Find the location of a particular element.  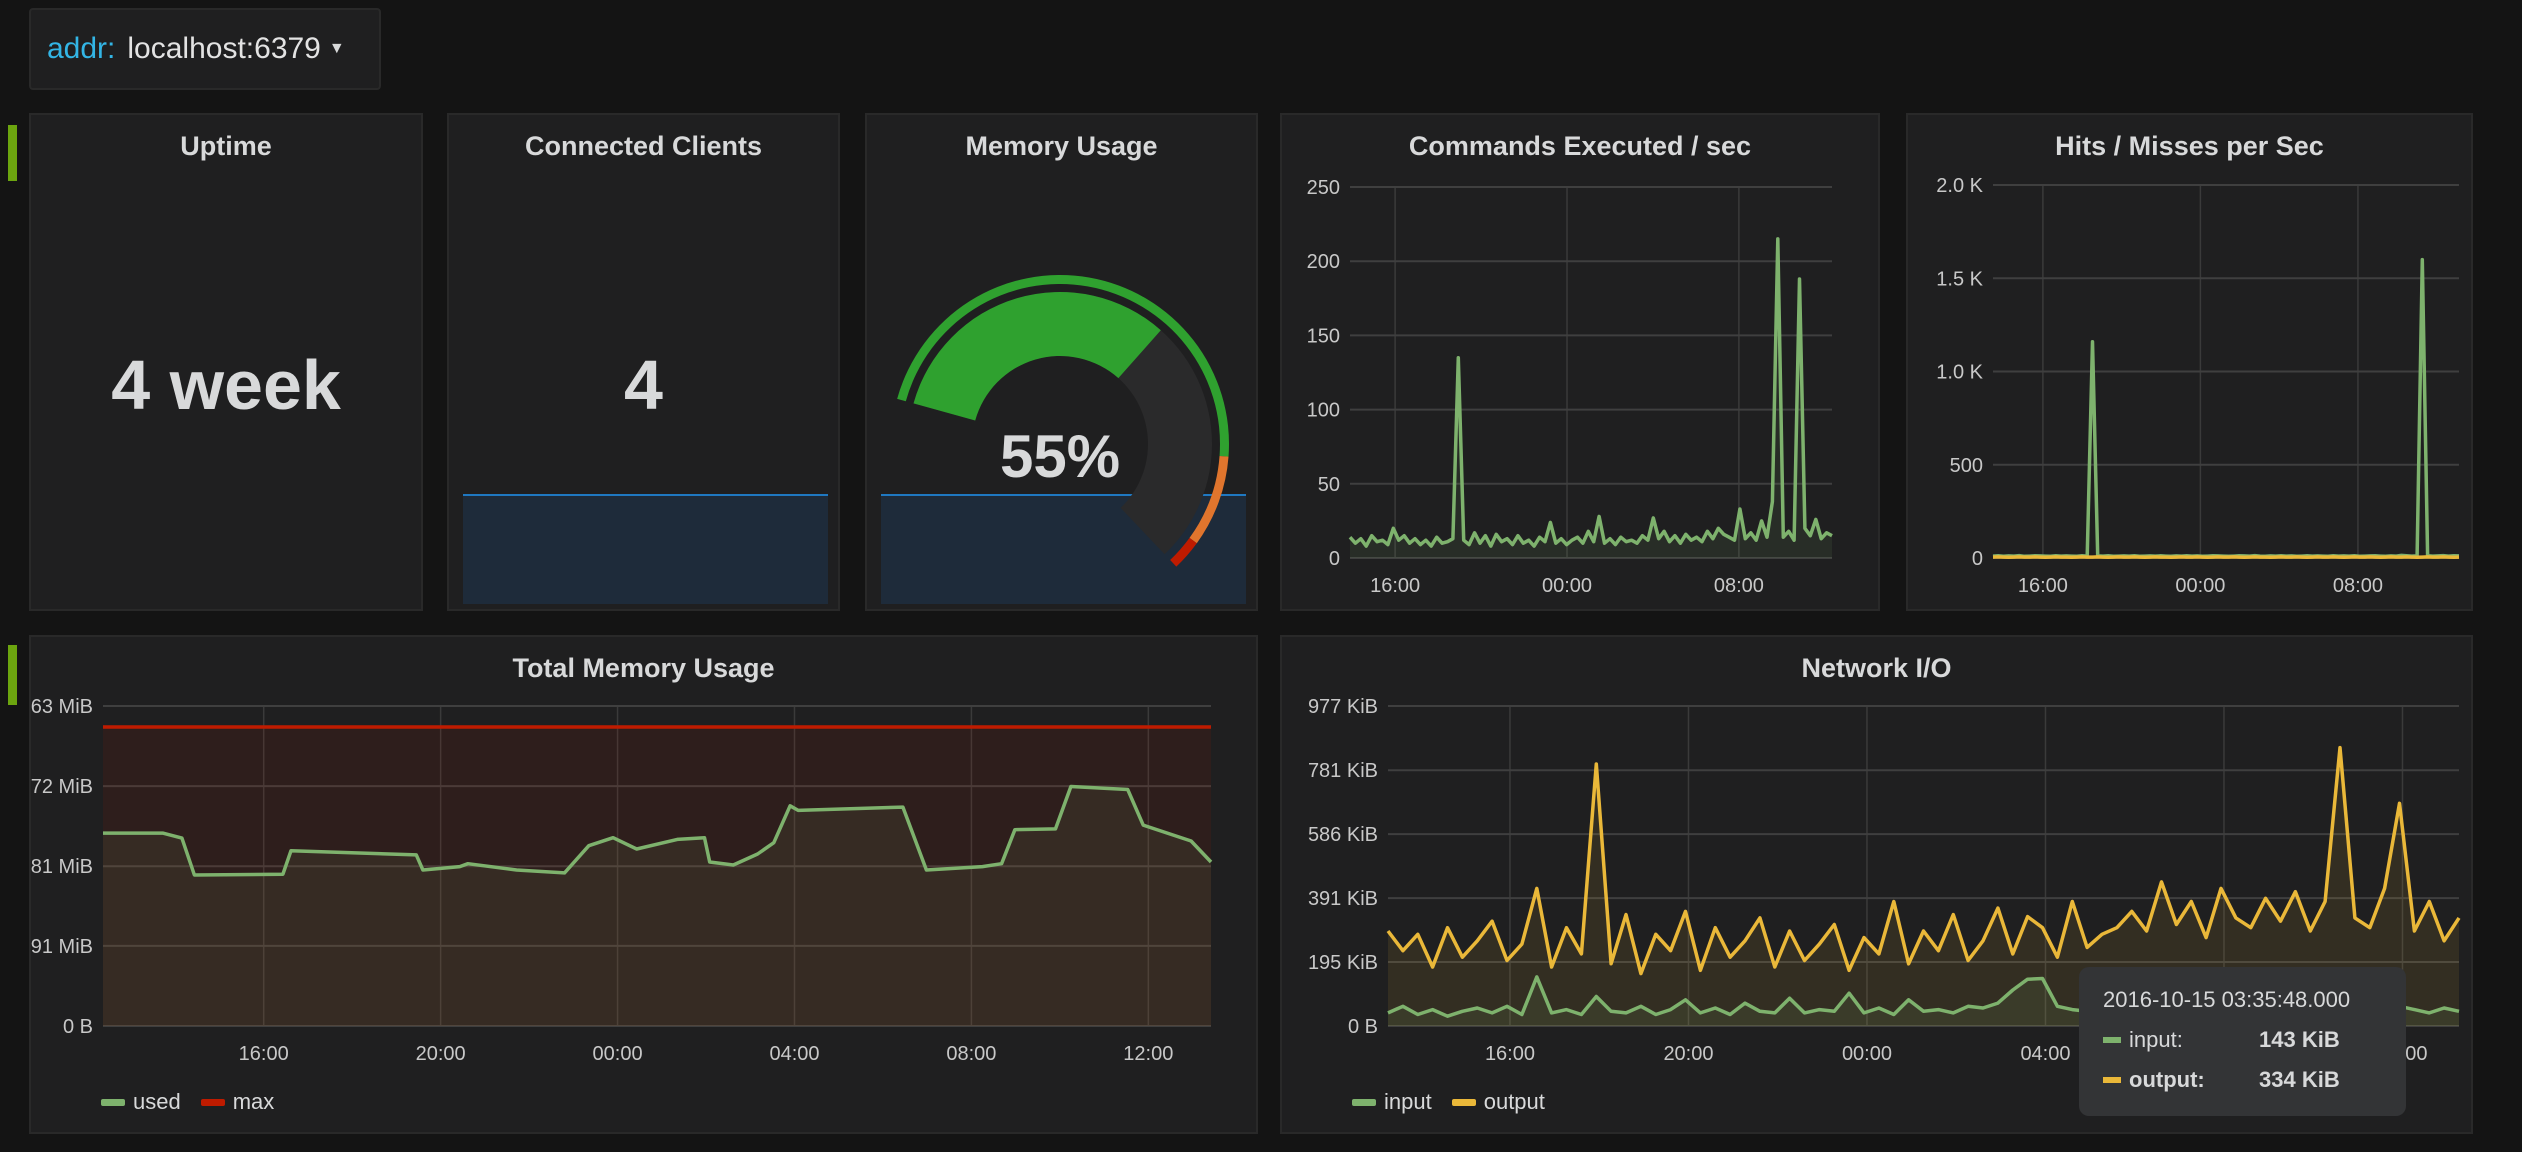

tooltip-row-input: input: 143 KiB is located at coordinates (2242, 1040).